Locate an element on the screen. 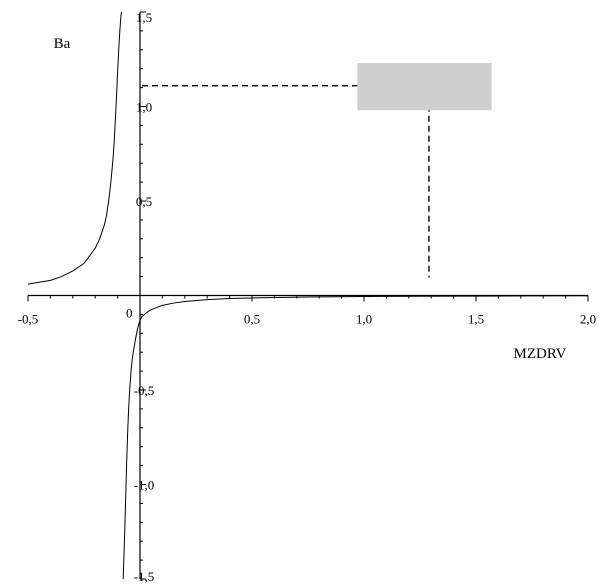 The height and width of the screenshot is (586, 601). x-tick-label: -0,5 is located at coordinates (28, 319).